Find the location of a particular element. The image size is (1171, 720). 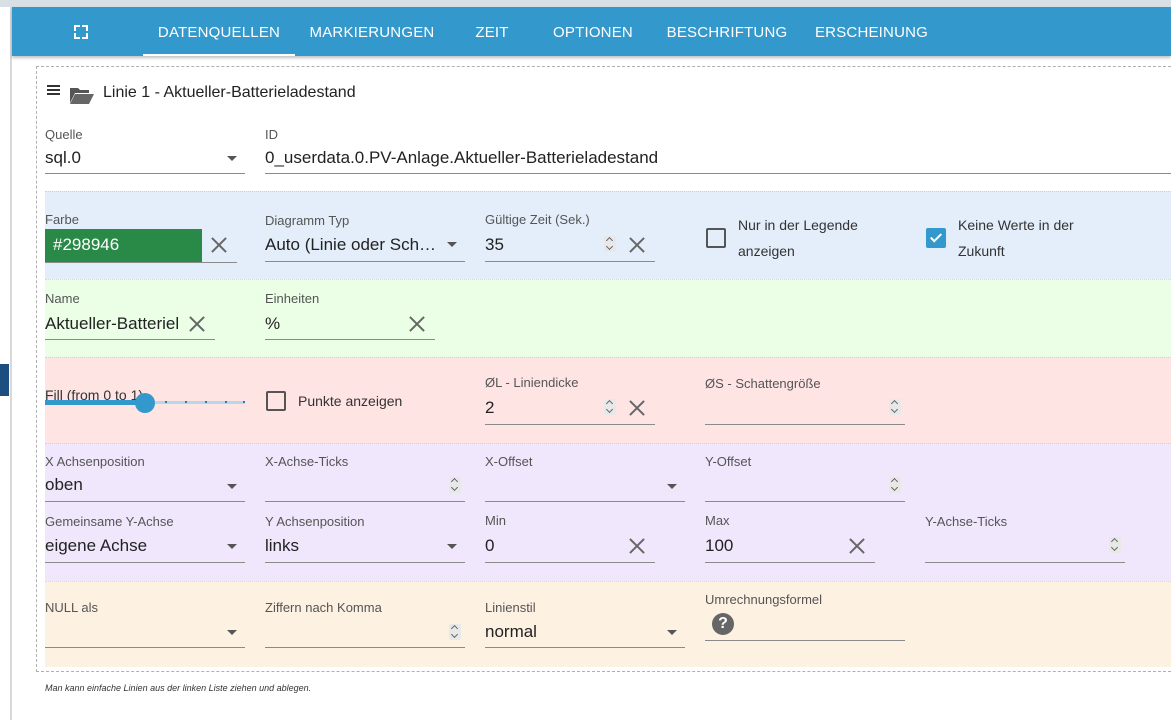

gemeinsame-y-select: eigene Achse is located at coordinates (96, 545).